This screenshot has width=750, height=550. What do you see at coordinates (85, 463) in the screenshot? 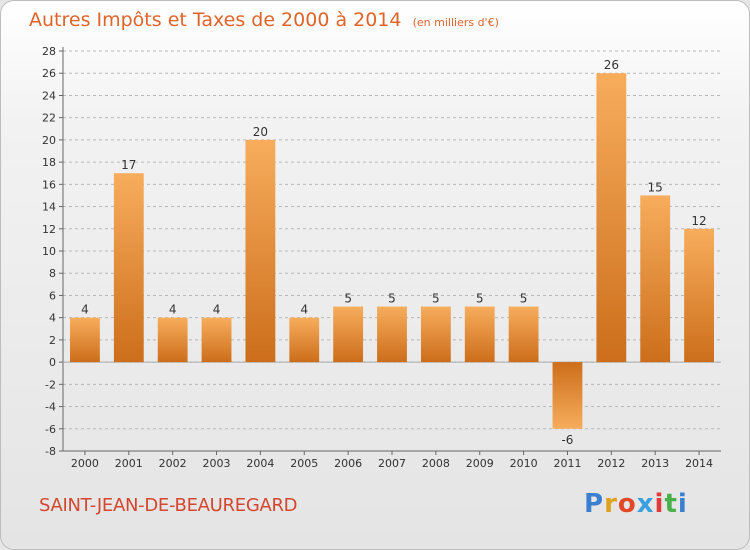
I see `x-tick-label: 2000` at bounding box center [85, 463].